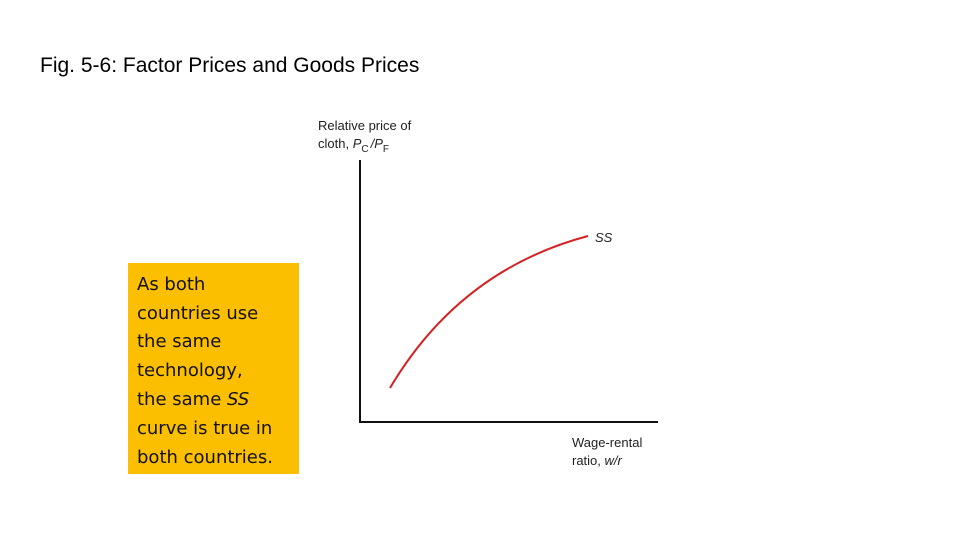 The image size is (960, 540). What do you see at coordinates (179, 399) in the screenshot?
I see `note-text: the same` at bounding box center [179, 399].